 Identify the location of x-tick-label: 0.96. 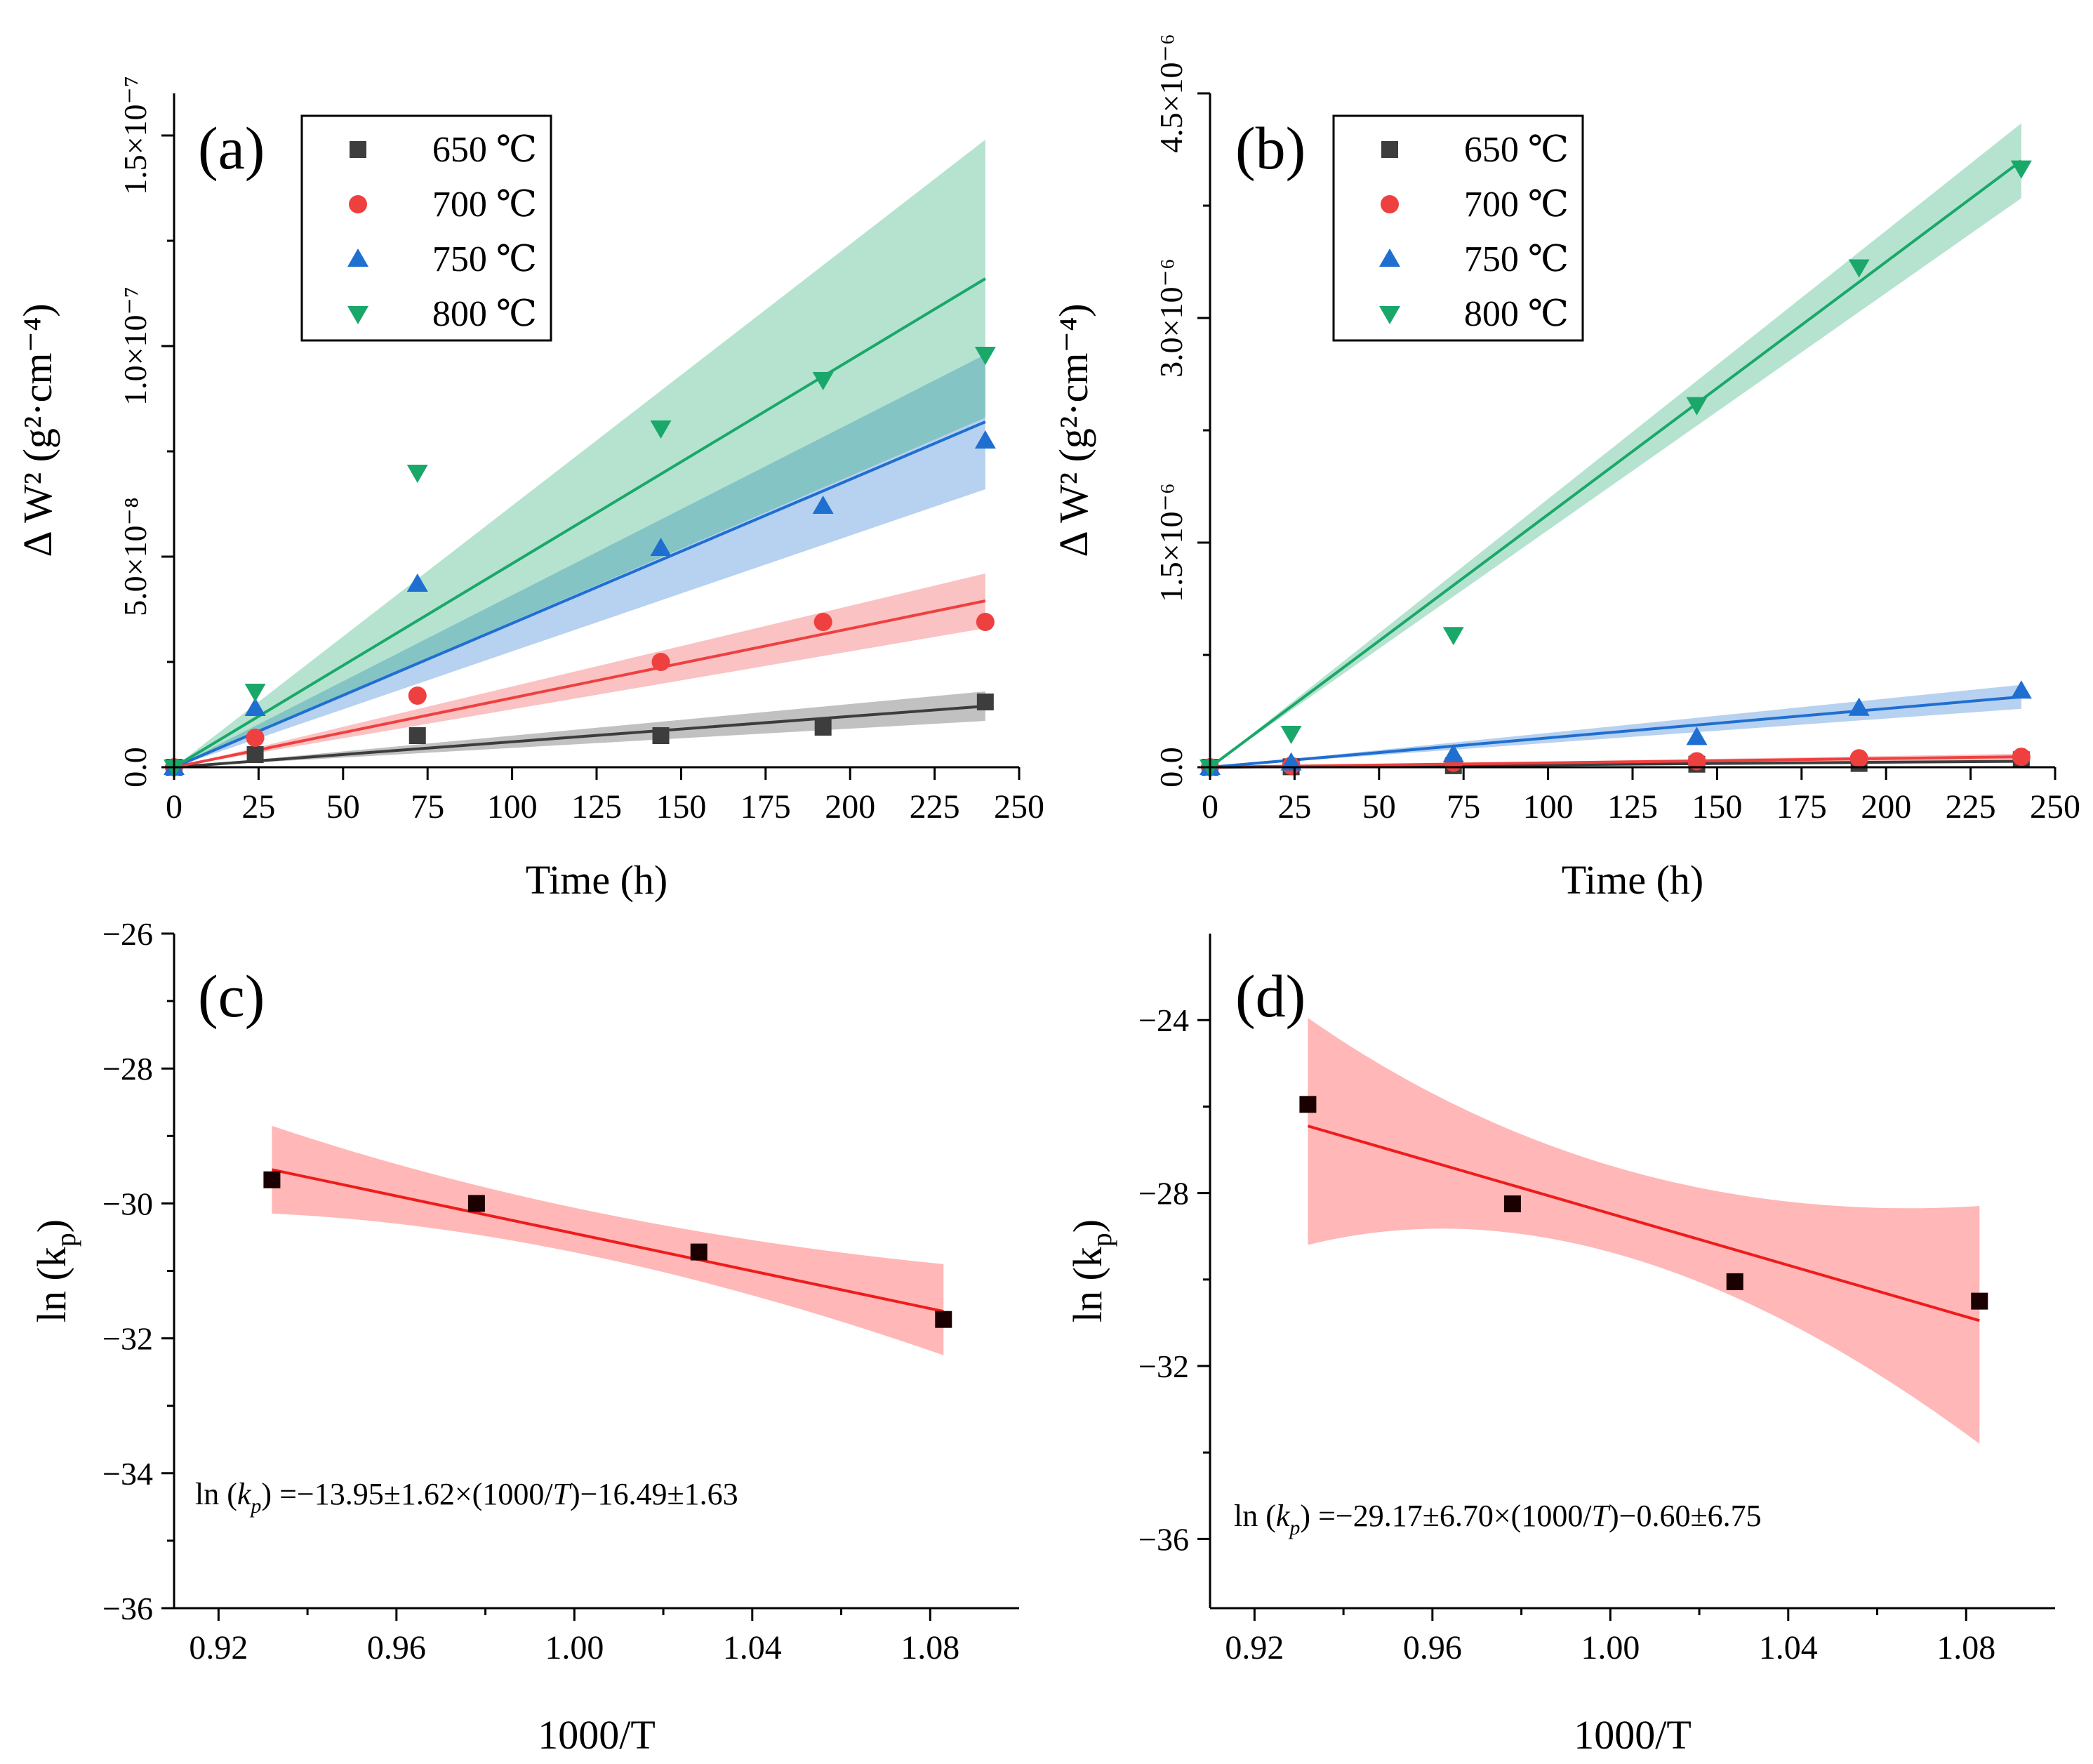
(396, 1647).